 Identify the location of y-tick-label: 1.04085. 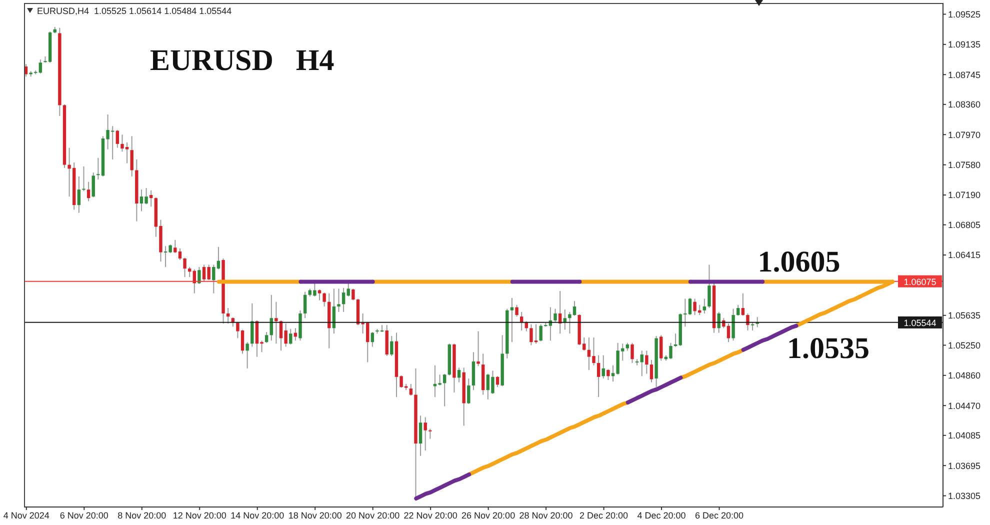
(964, 435).